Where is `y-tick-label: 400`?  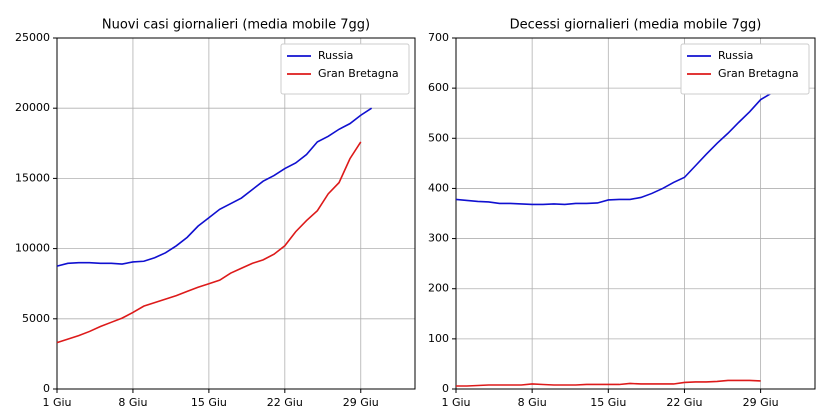 y-tick-label: 400 is located at coordinates (438, 187).